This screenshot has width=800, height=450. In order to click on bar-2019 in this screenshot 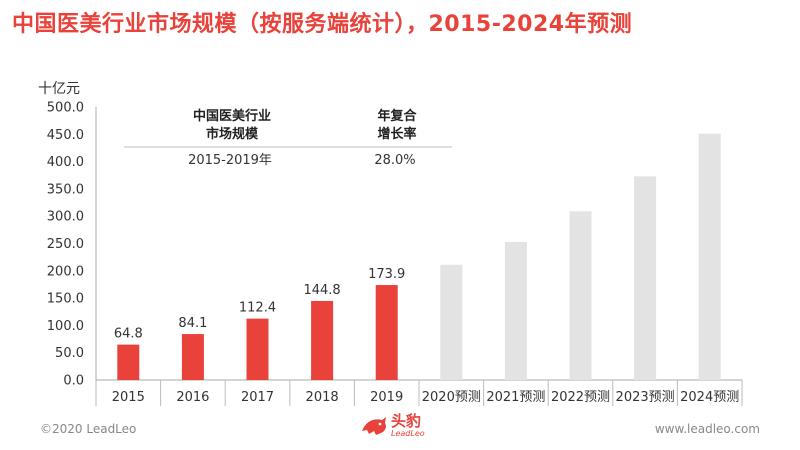, I will do `click(386, 332)`.